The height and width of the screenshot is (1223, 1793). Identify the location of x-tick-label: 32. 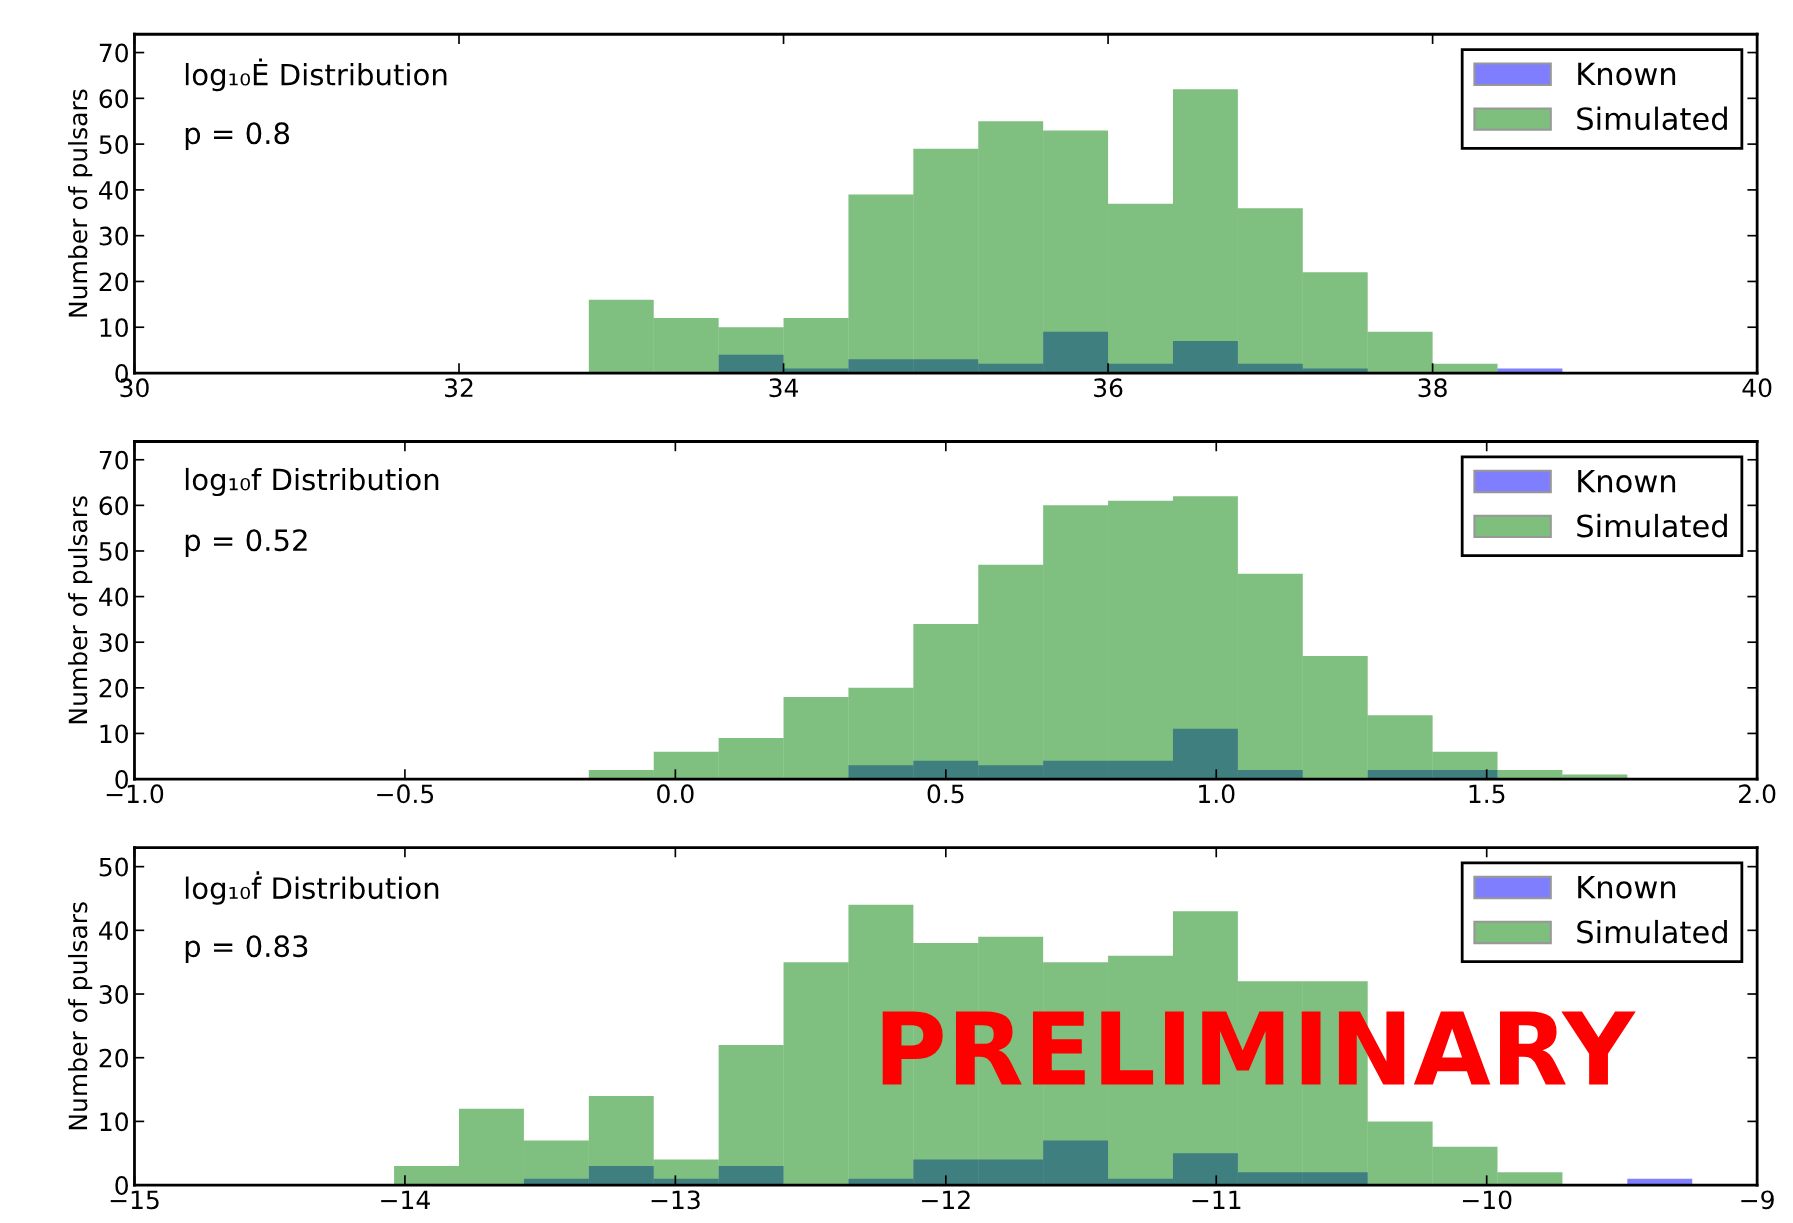
(459, 388).